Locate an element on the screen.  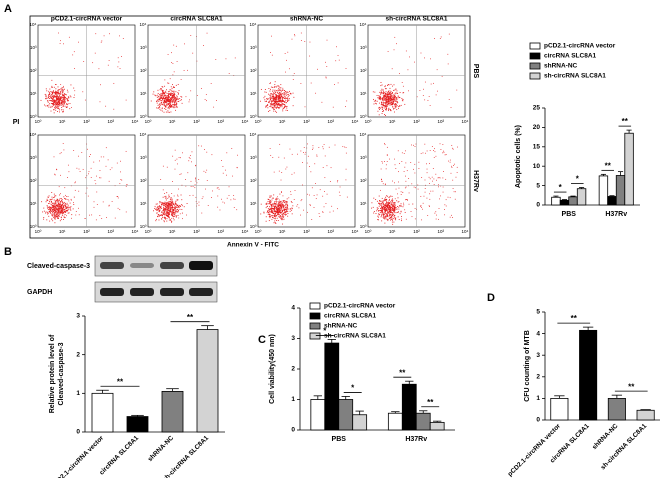
significance-label: ** is located at coordinates (631, 386).